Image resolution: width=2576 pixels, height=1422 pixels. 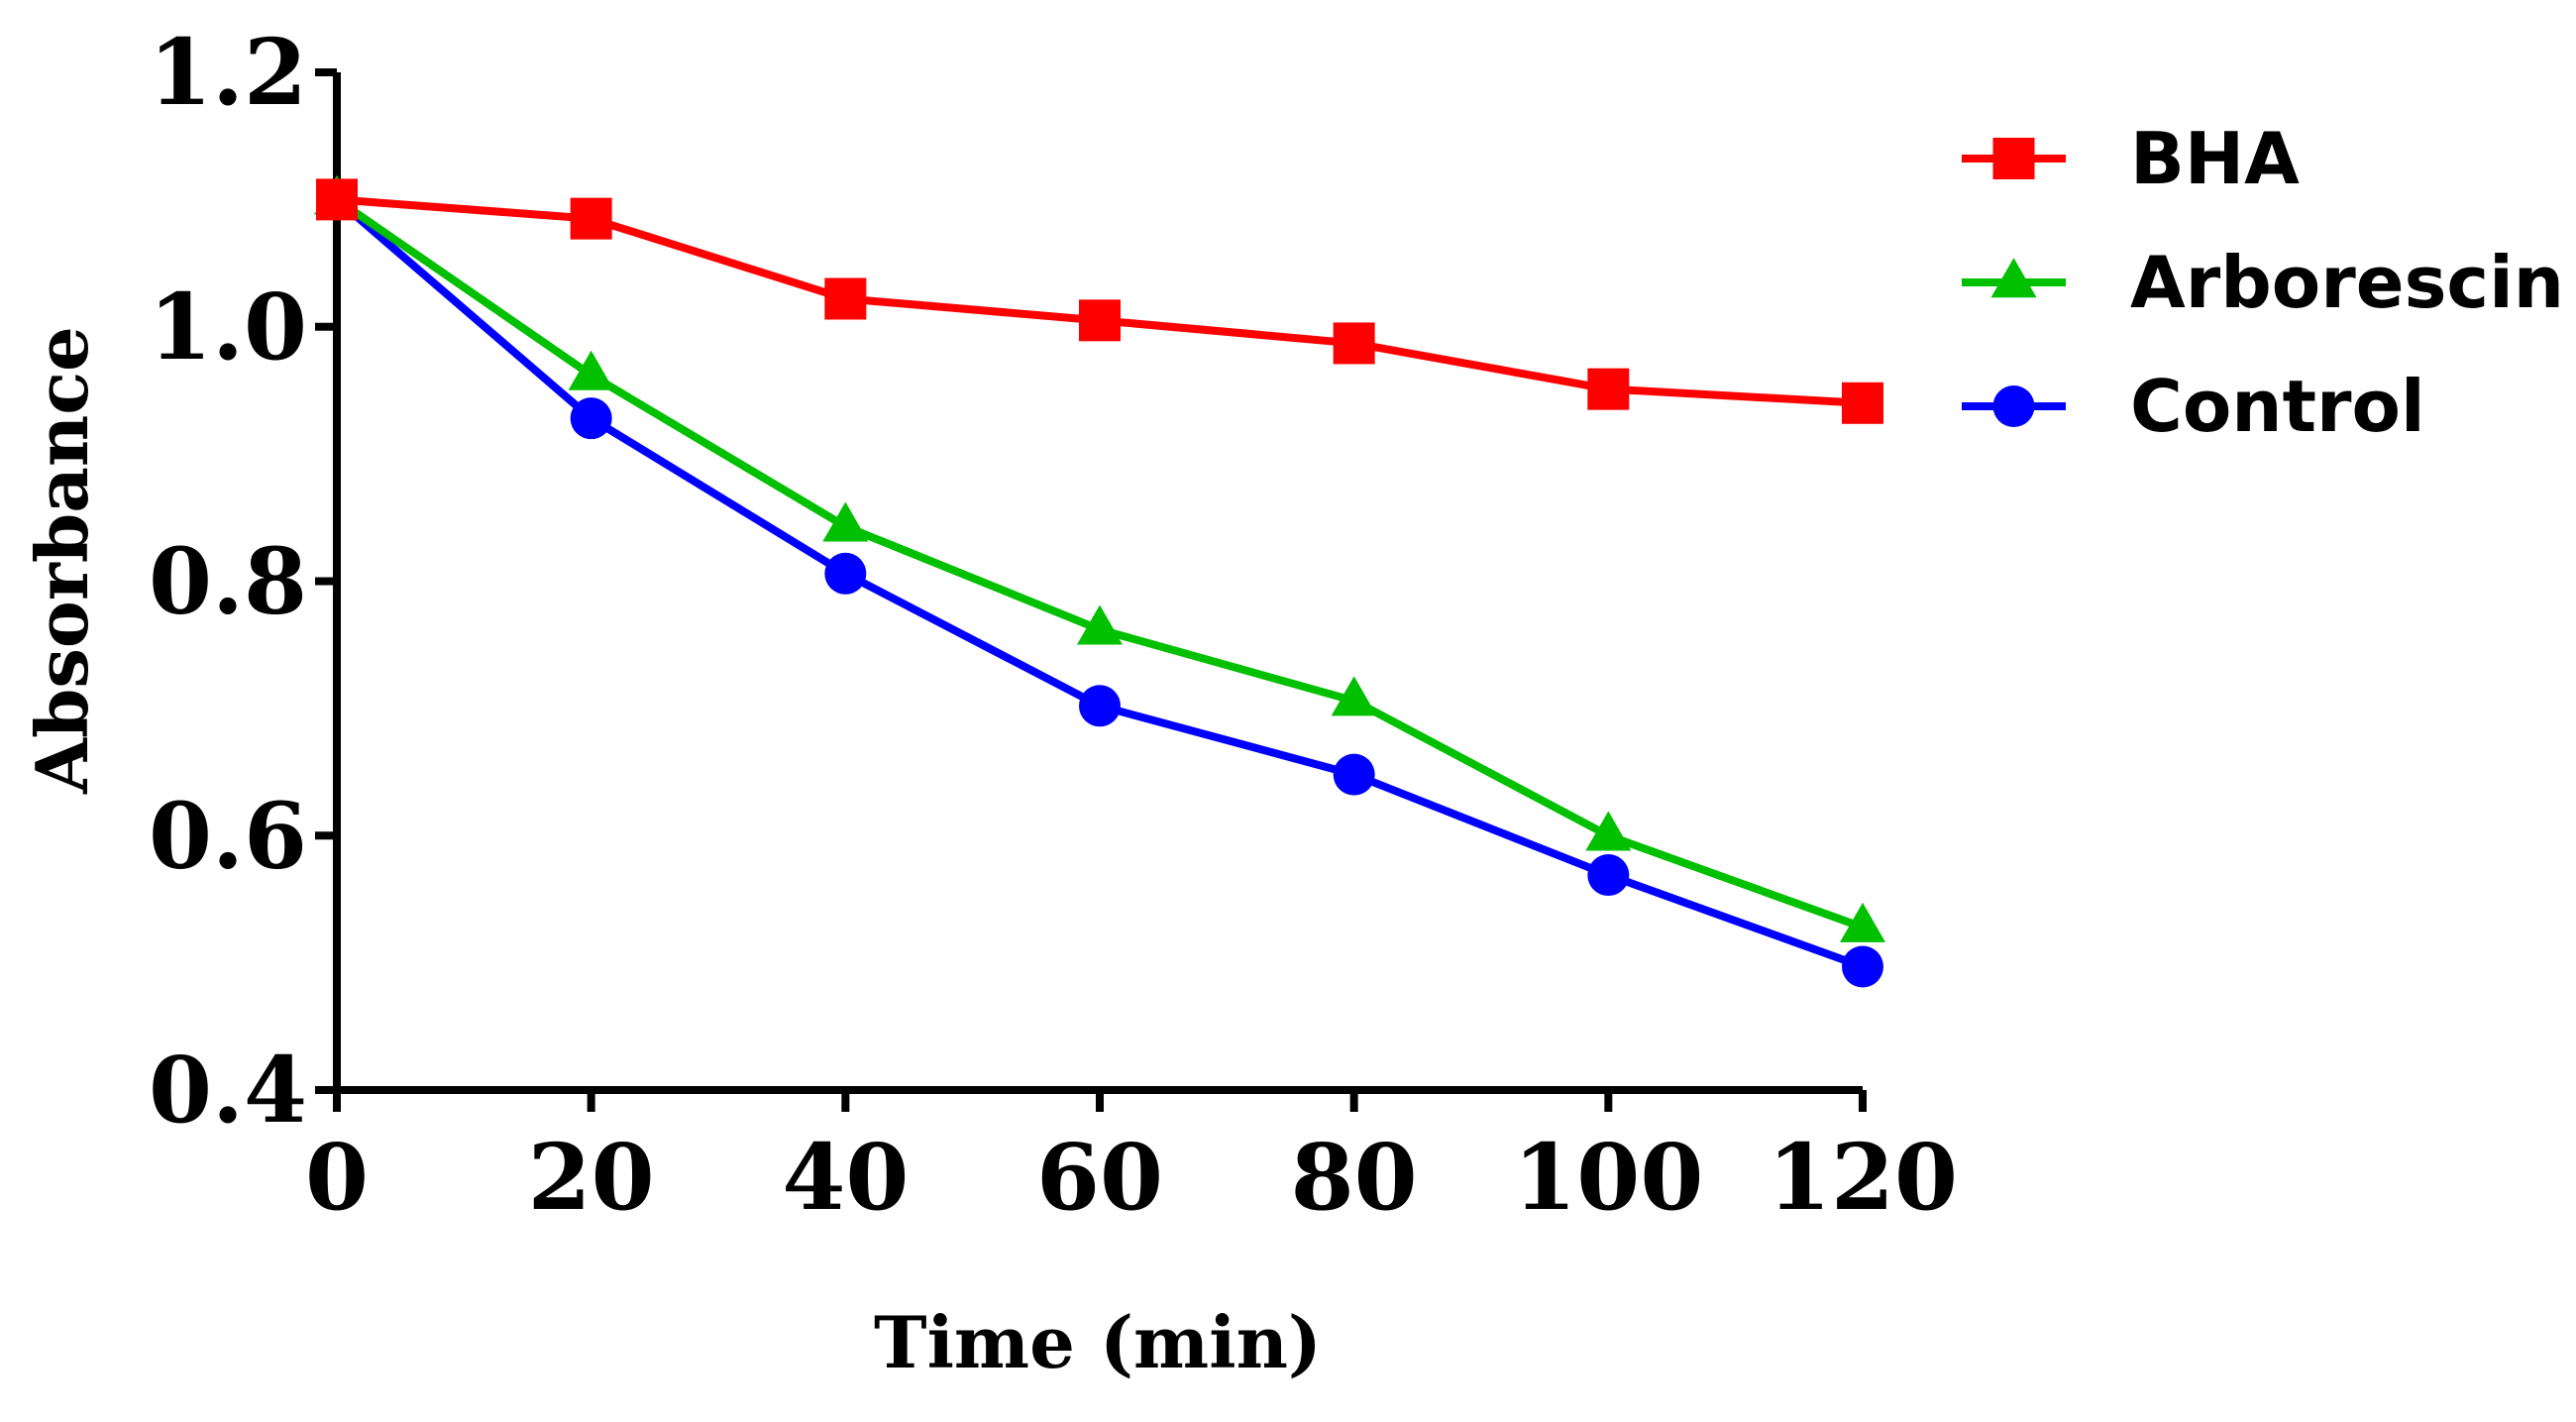 I want to click on series-bha, so click(x=1099, y=301).